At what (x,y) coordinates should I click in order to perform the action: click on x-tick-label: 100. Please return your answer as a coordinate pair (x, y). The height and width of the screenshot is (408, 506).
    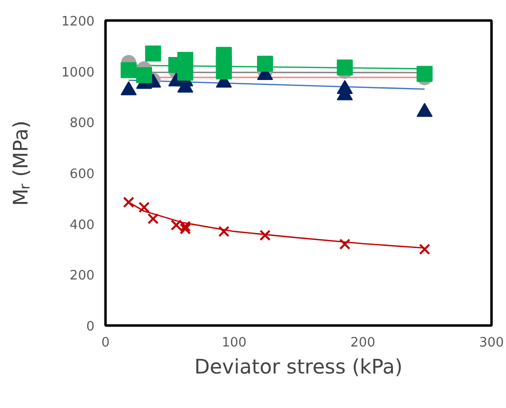
    Looking at the image, I should click on (234, 343).